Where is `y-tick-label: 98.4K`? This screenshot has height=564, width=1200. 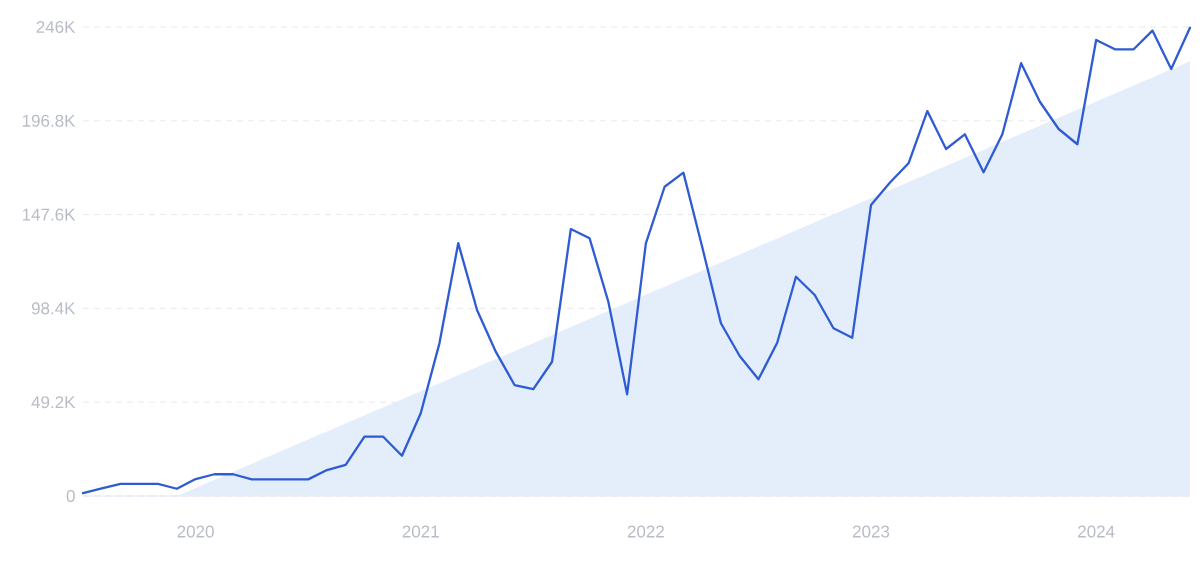 y-tick-label: 98.4K is located at coordinates (53, 308).